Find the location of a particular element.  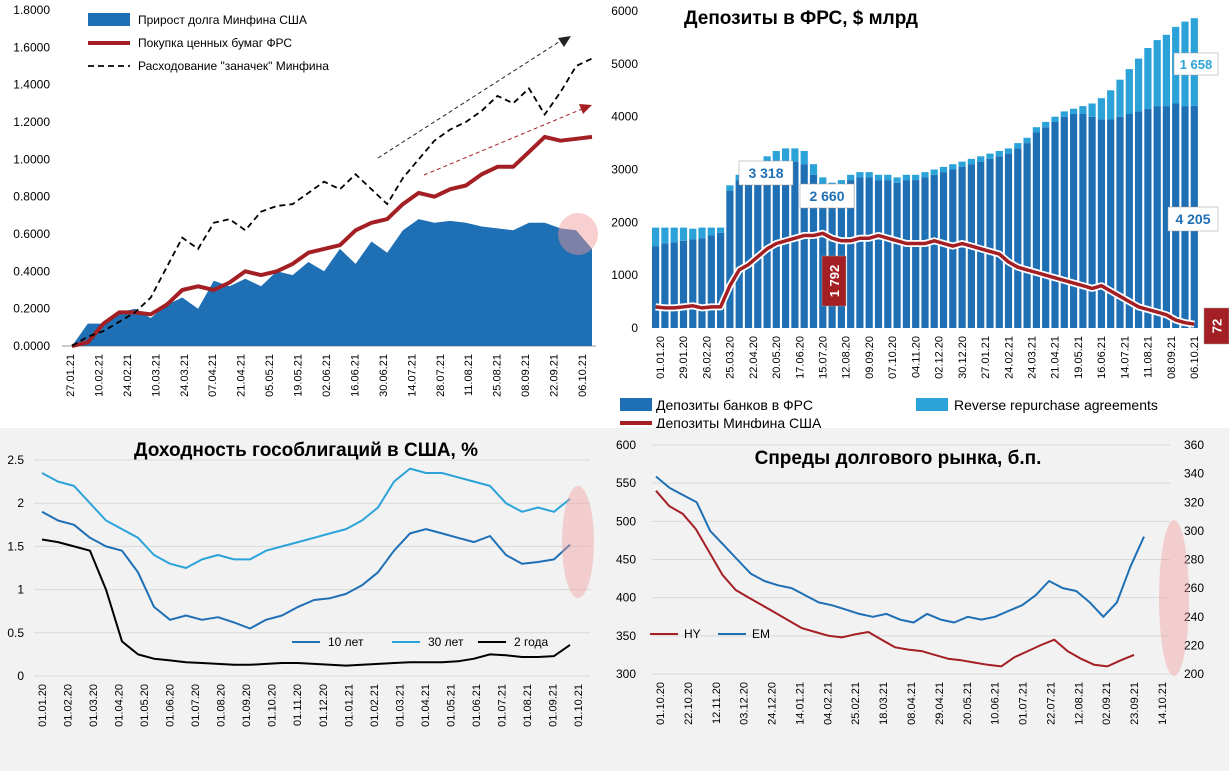

x-tick-label: 25.08.21 is located at coordinates (498, 375).